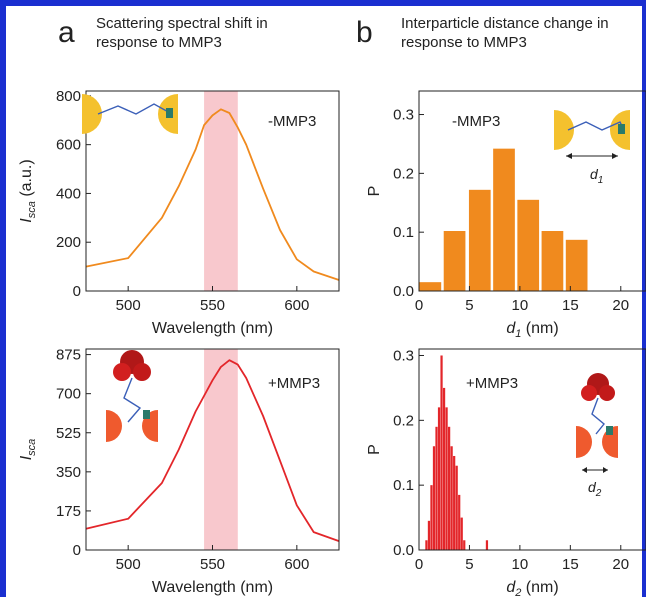 This screenshot has height=602, width=656. I want to click on y-tick-label: 800, so click(68, 96).